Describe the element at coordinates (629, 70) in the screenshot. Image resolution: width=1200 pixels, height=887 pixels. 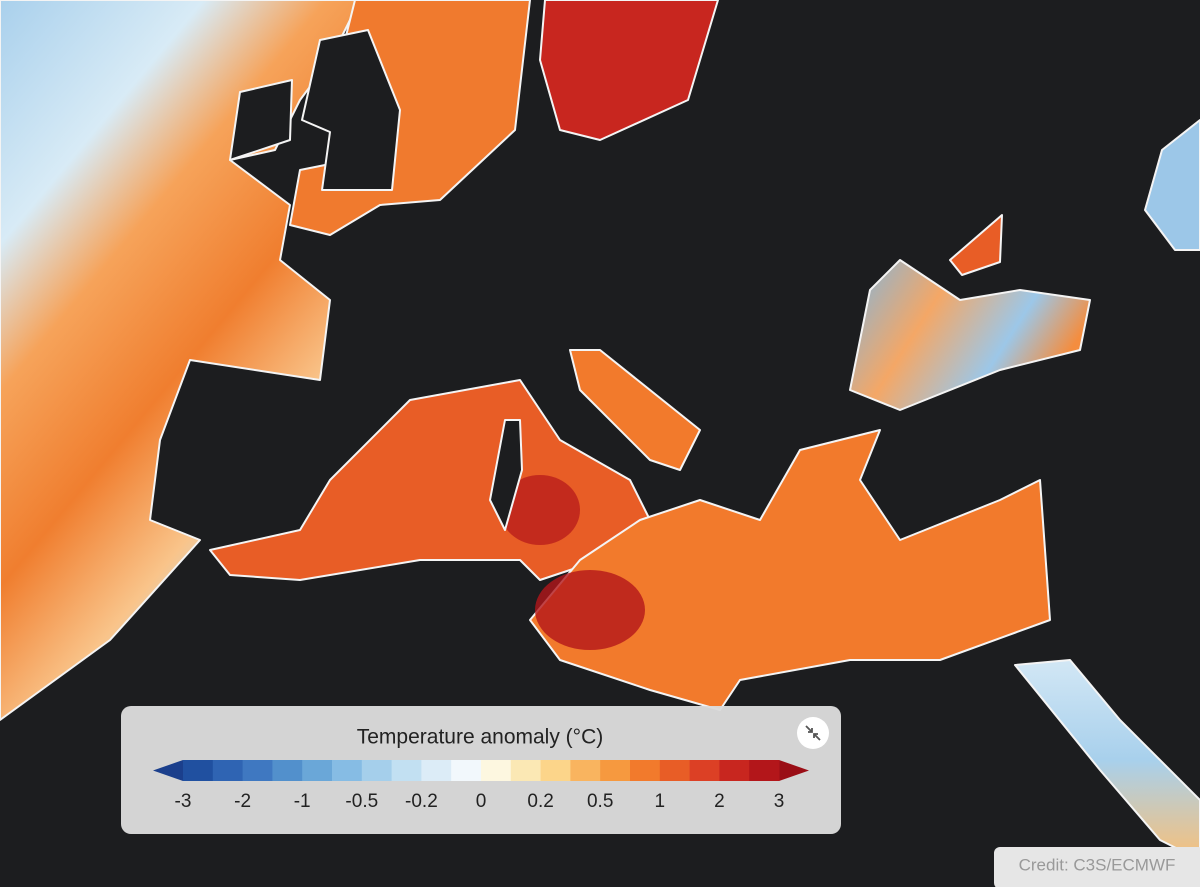
I see `baltic-sea` at that location.